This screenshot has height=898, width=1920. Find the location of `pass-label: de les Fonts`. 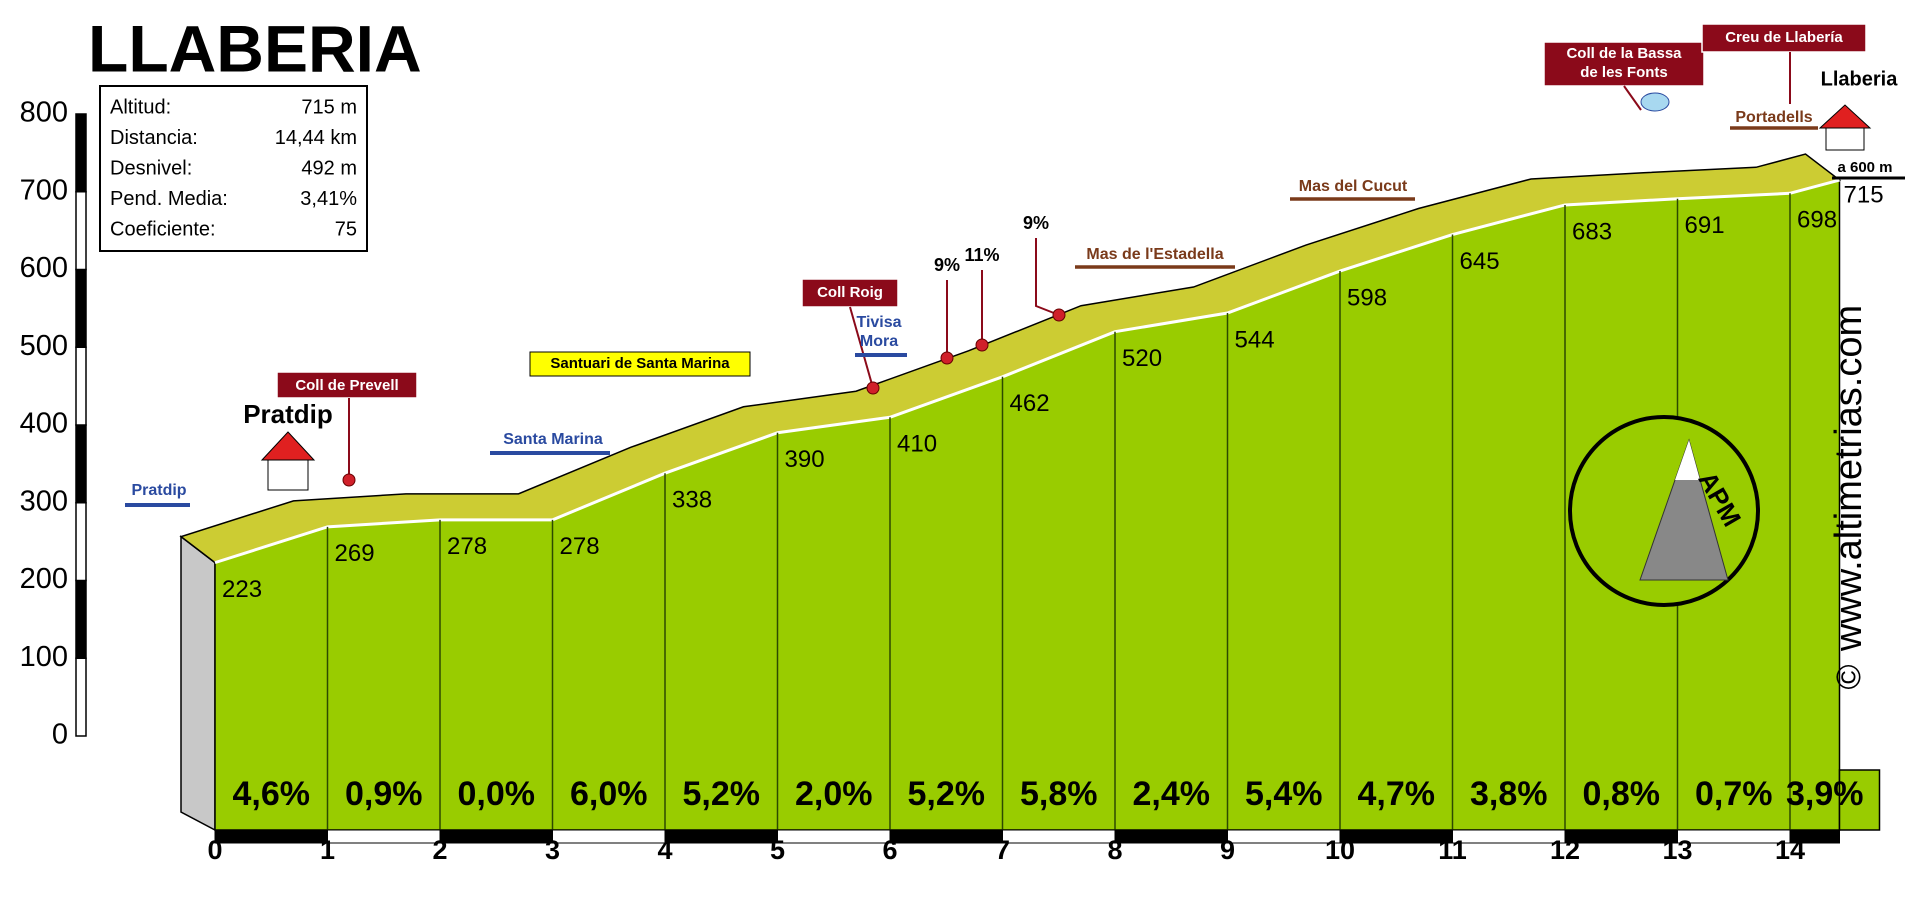

pass-label: de les Fonts is located at coordinates (1624, 72).